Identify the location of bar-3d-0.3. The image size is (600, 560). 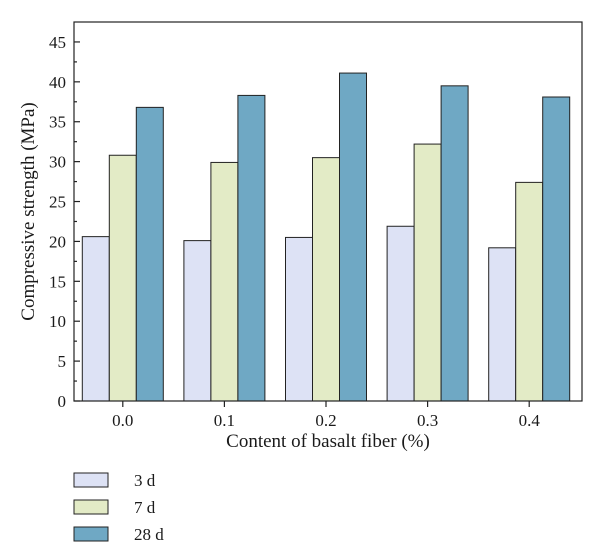
(400, 313).